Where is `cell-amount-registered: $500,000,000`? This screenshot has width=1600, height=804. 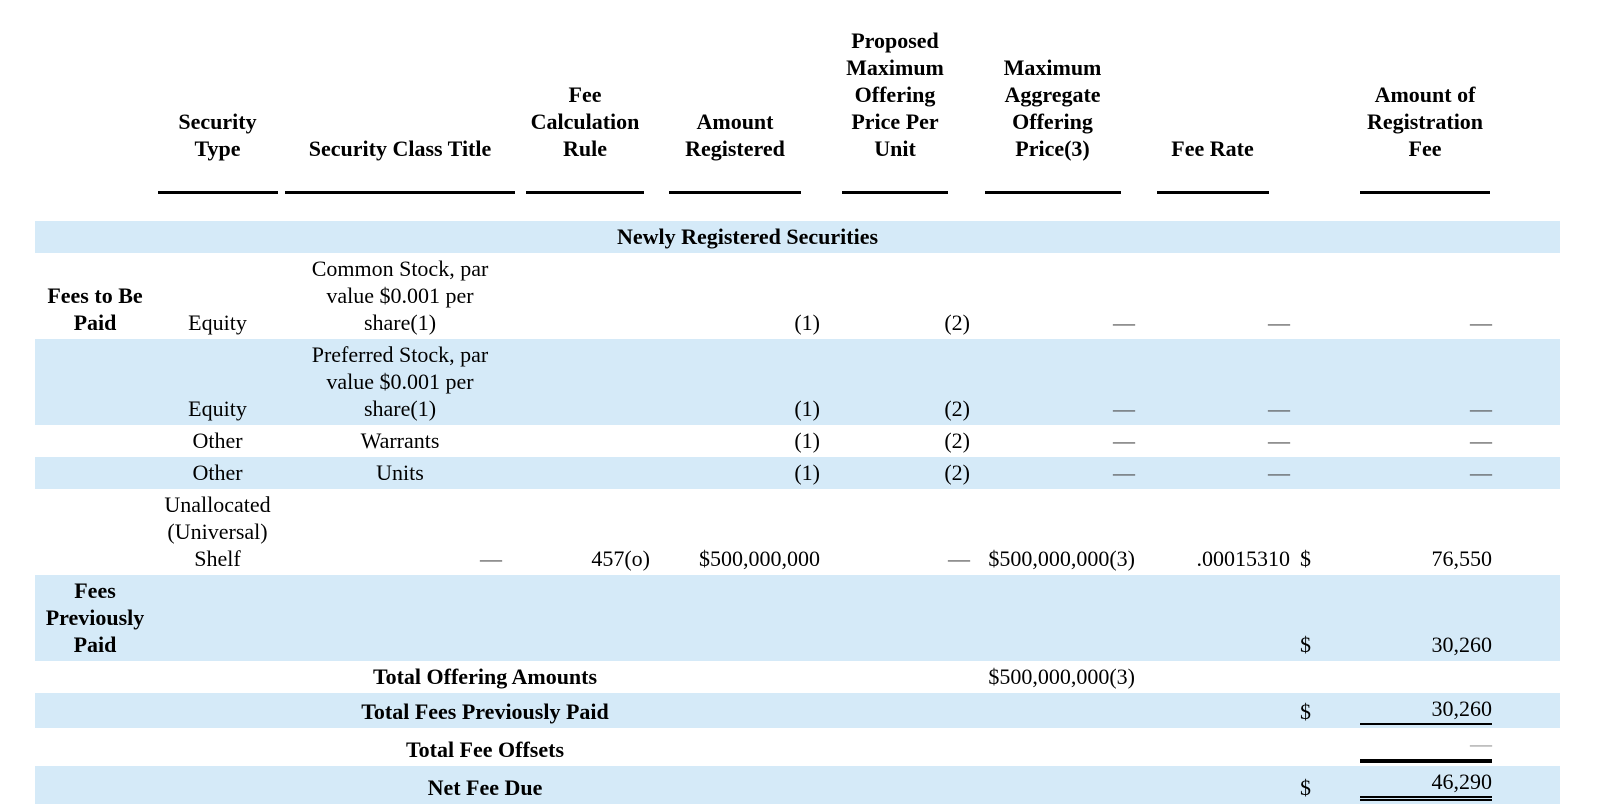
cell-amount-registered: $500,000,000 is located at coordinates (759, 558).